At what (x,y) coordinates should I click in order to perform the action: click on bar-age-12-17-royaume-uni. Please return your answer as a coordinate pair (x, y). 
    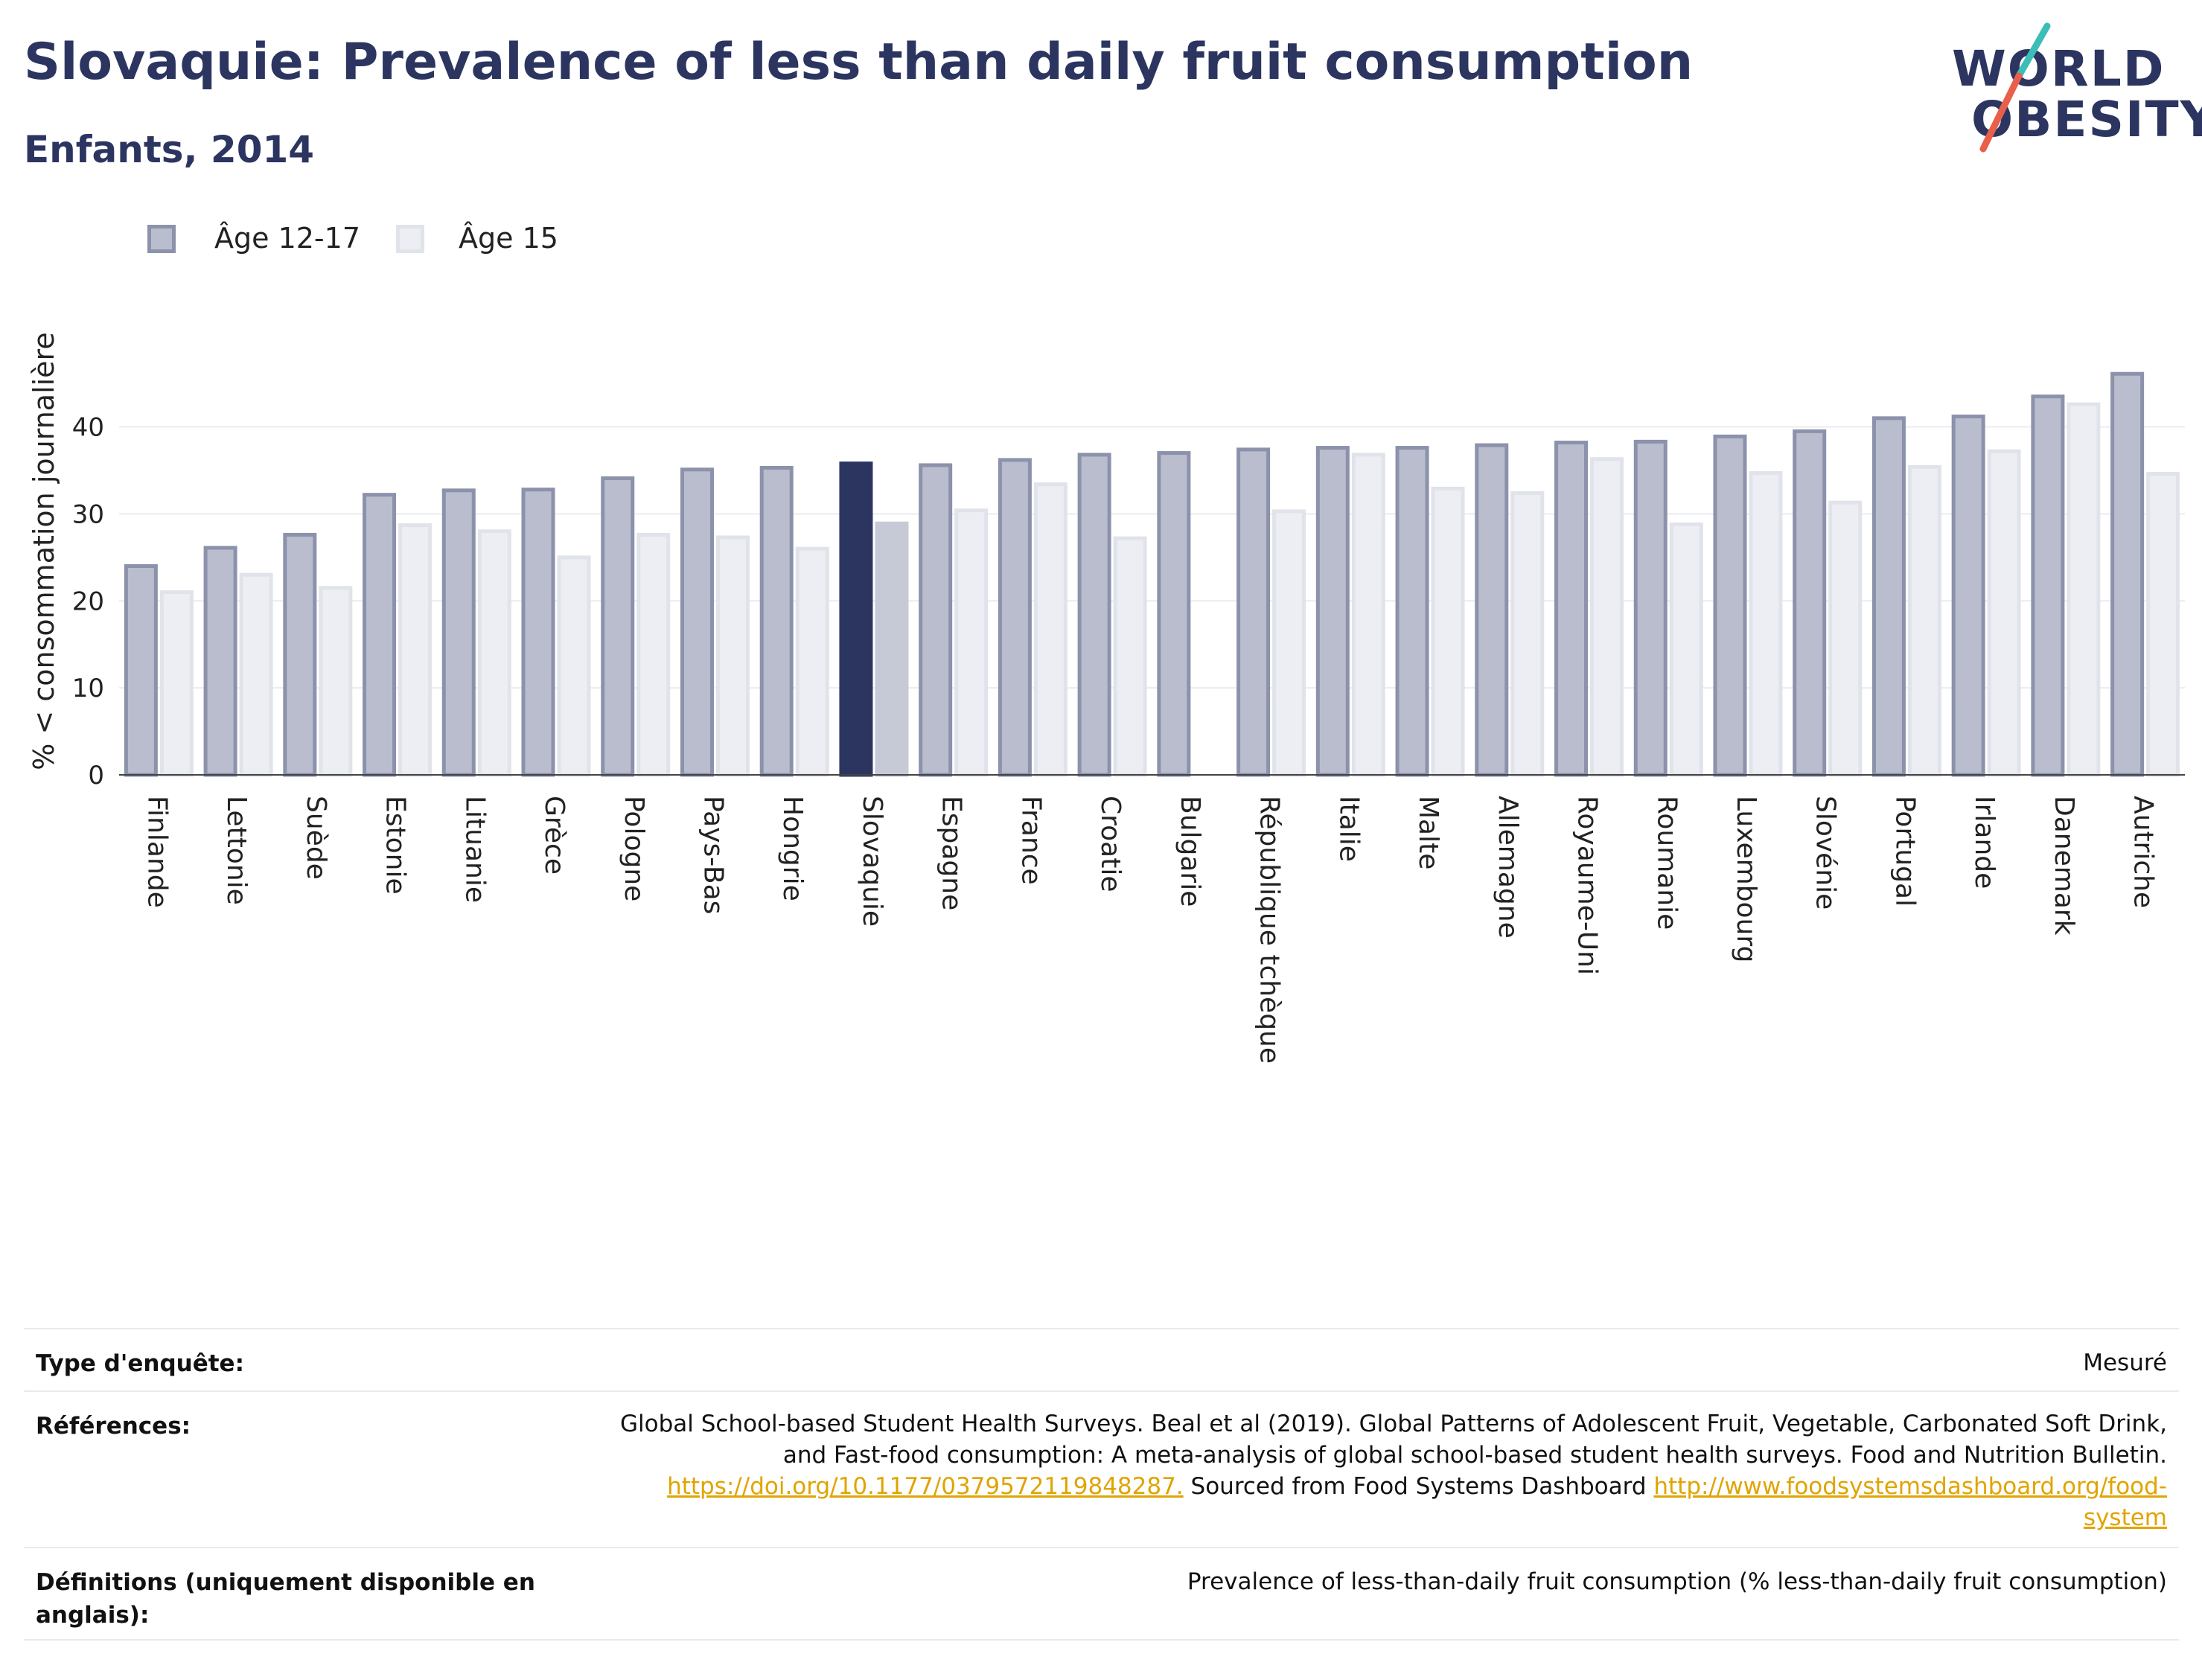
    Looking at the image, I should click on (1571, 609).